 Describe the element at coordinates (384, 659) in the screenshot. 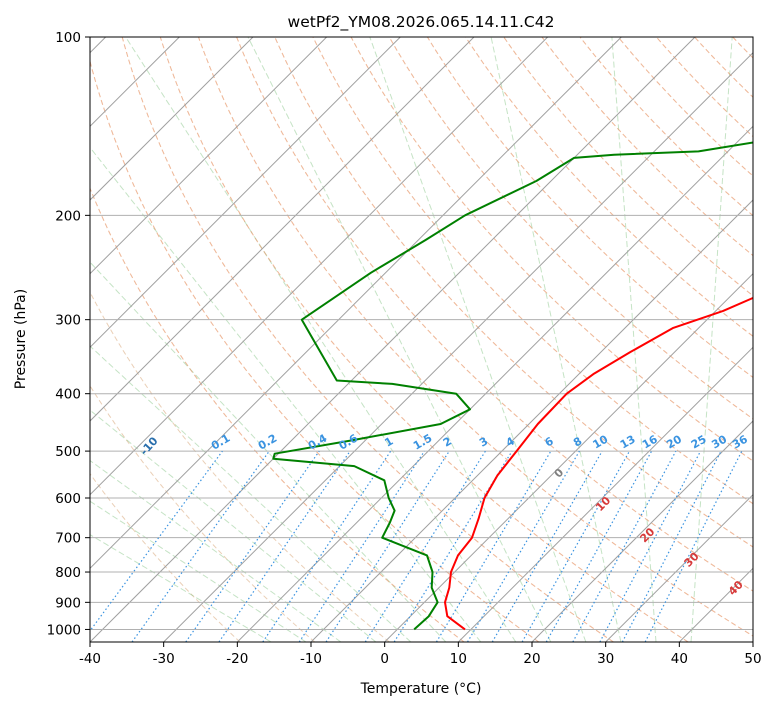

I see `x-tick-label: 0` at that location.